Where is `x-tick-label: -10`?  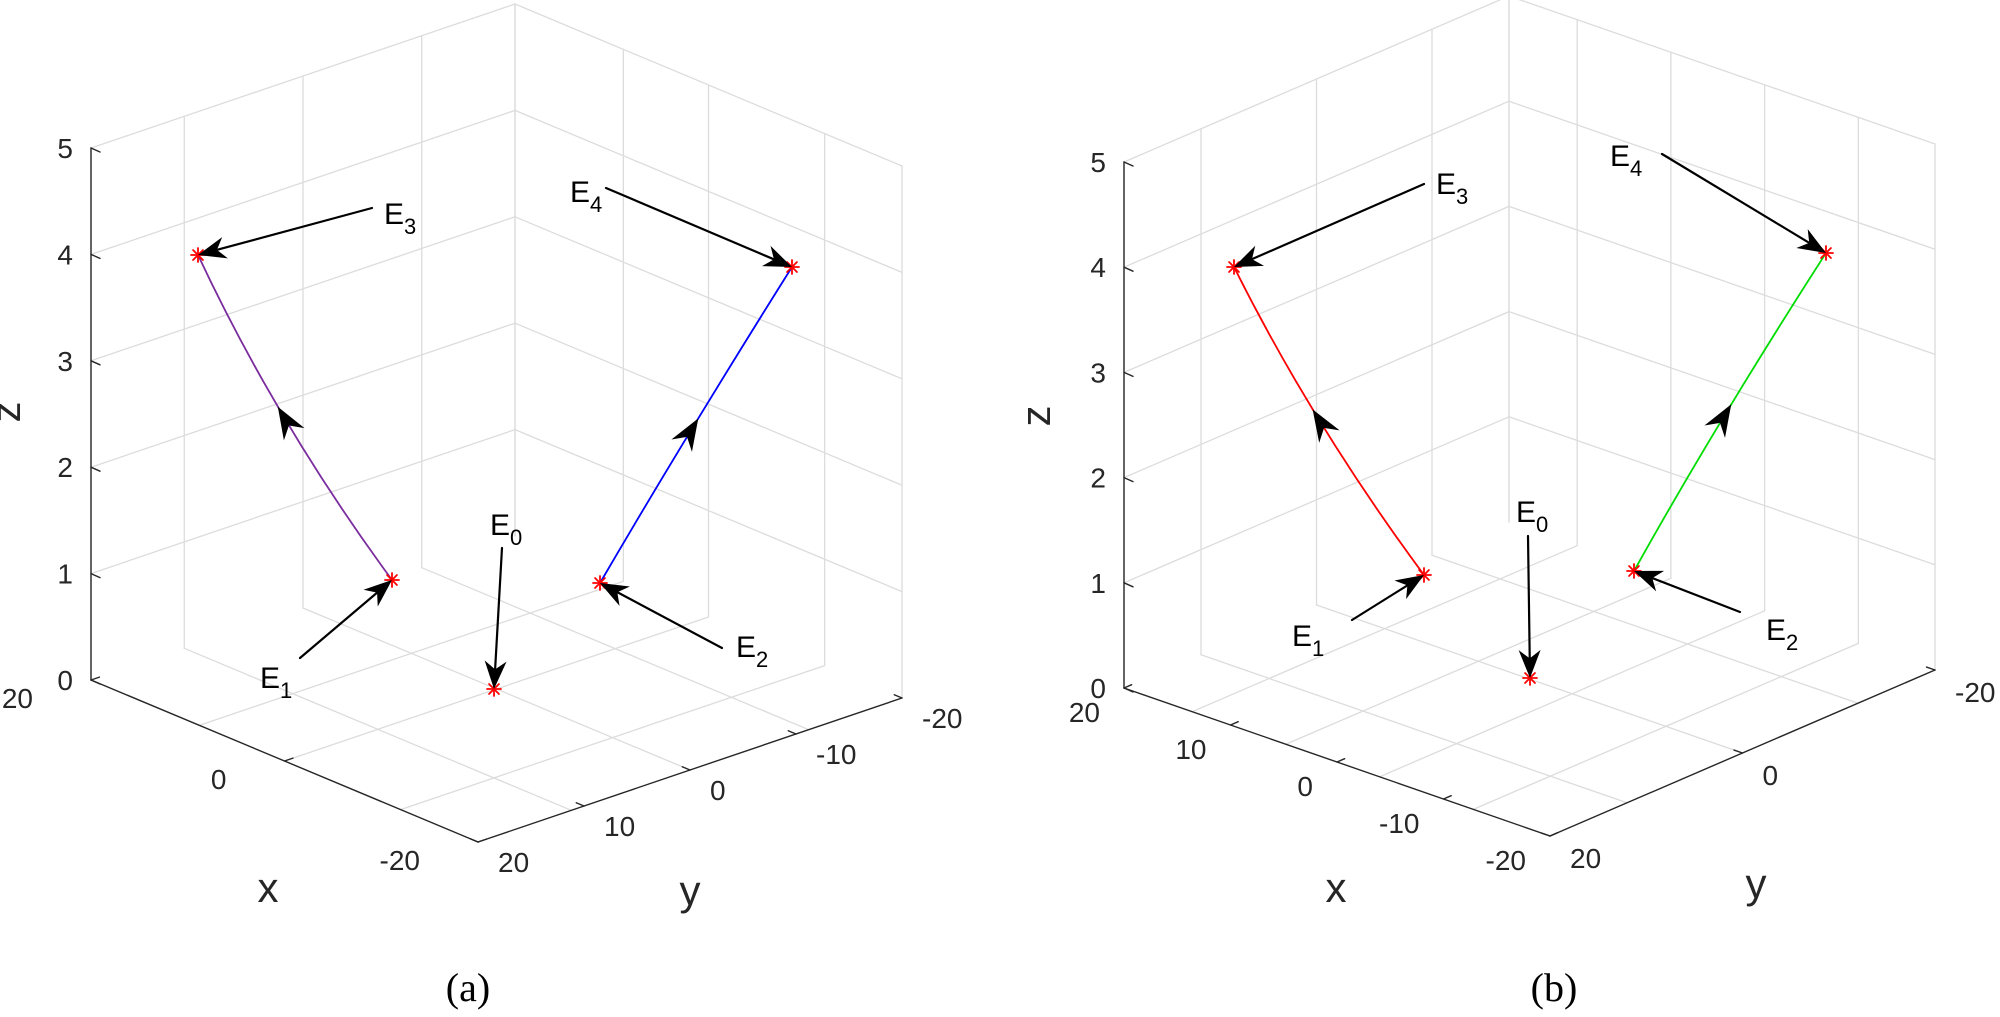
x-tick-label: -10 is located at coordinates (1399, 823).